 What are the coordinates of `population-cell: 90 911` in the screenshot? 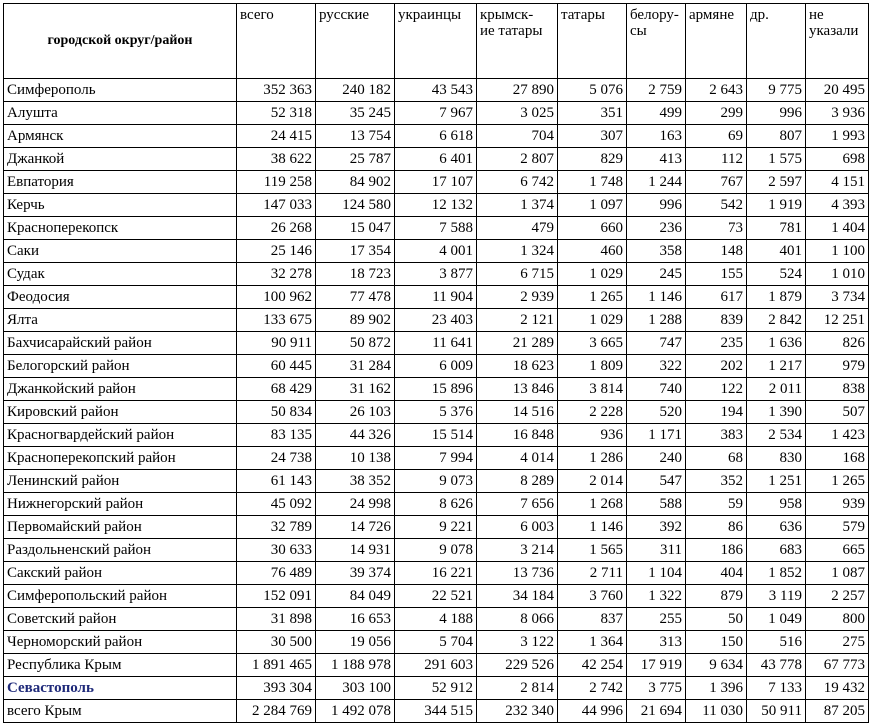 It's located at (276, 343).